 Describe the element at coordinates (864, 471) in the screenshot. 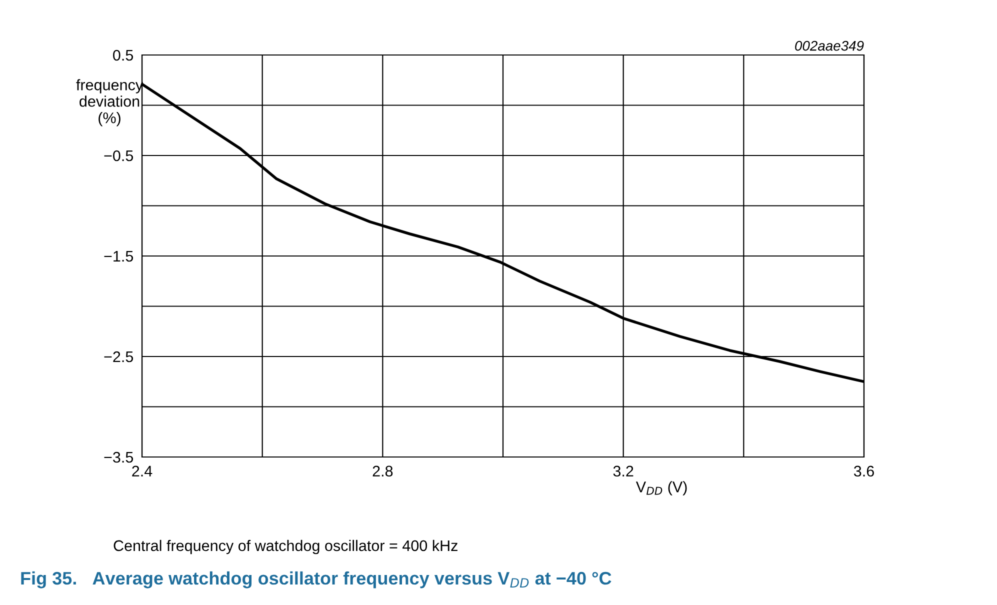

I see `x-tick-label: 3.6` at that location.